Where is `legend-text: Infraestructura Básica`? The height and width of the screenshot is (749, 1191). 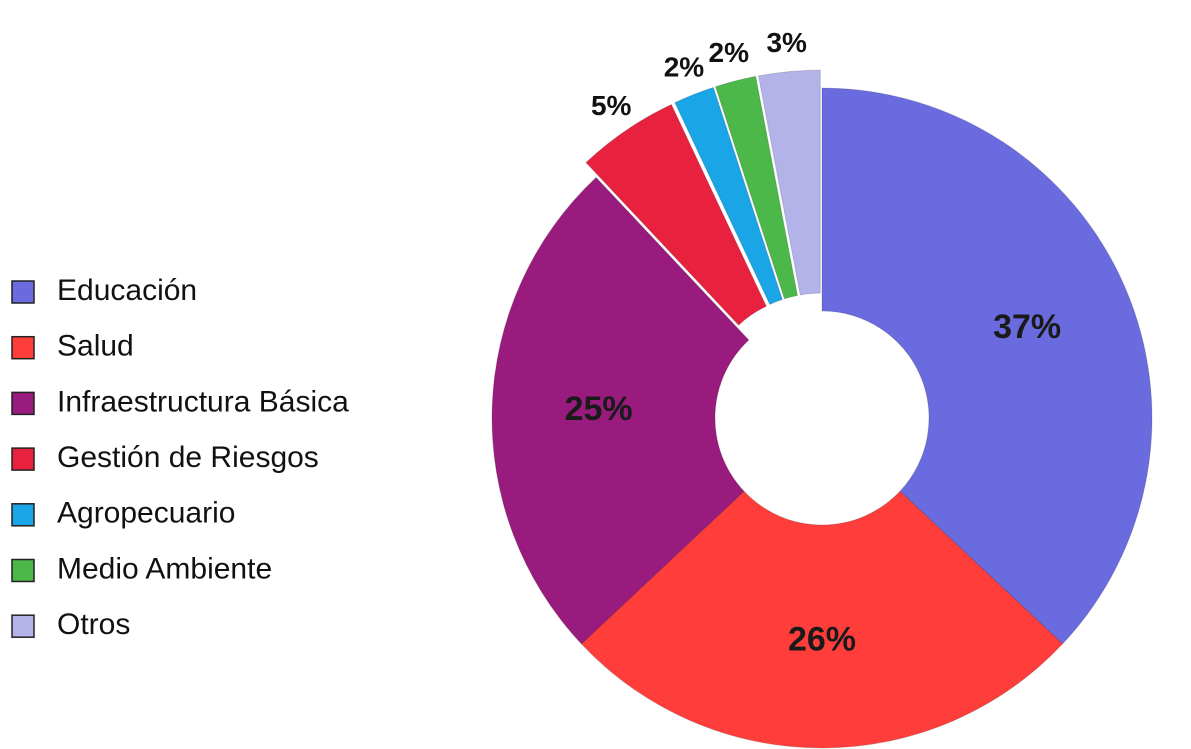
legend-text: Infraestructura Básica is located at coordinates (203, 401).